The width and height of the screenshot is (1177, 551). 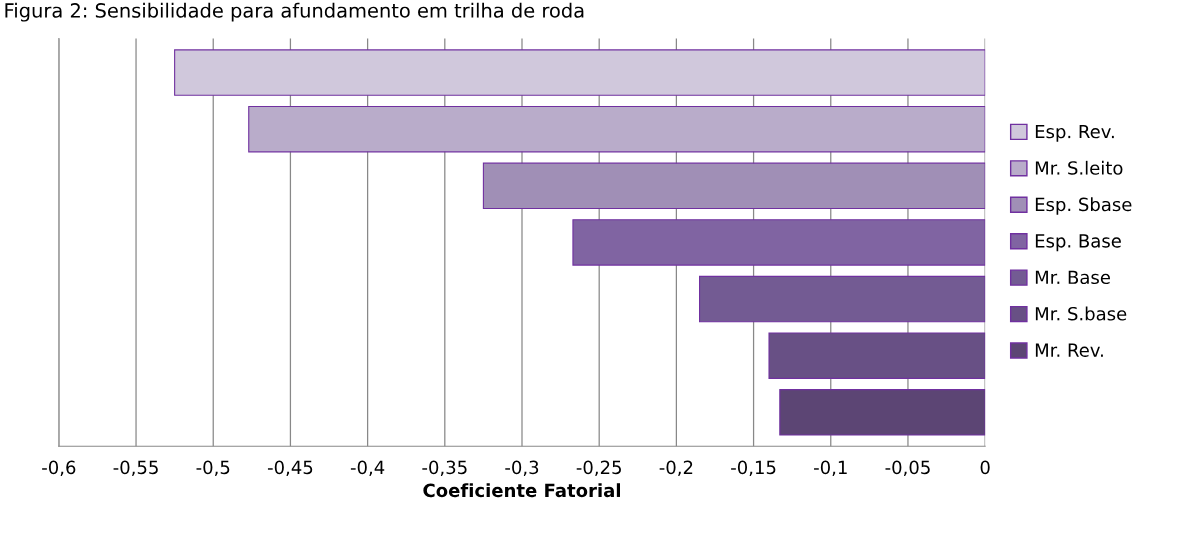 What do you see at coordinates (1078, 243) in the screenshot?
I see `legend-label: Esp. Base` at bounding box center [1078, 243].